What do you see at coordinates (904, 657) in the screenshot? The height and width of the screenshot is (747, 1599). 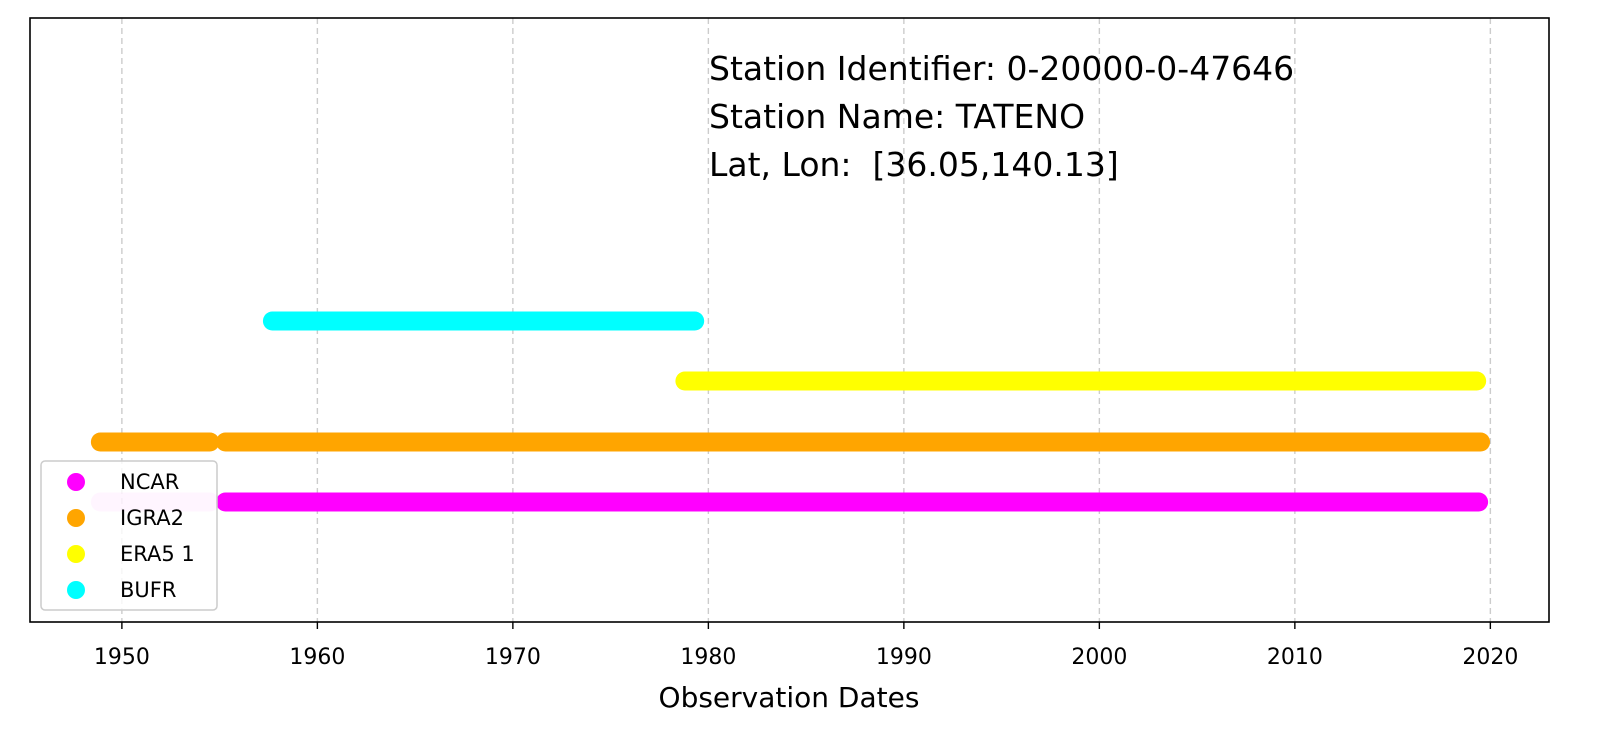 I see `x-tick-label: 1990` at bounding box center [904, 657].